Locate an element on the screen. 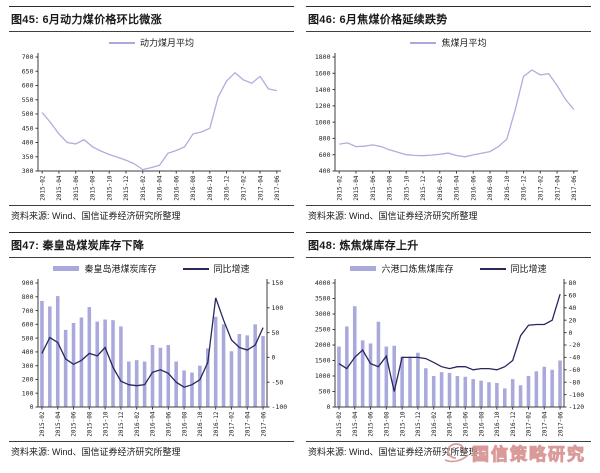  legend-label: 动力煤月平均 is located at coordinates (166, 43).